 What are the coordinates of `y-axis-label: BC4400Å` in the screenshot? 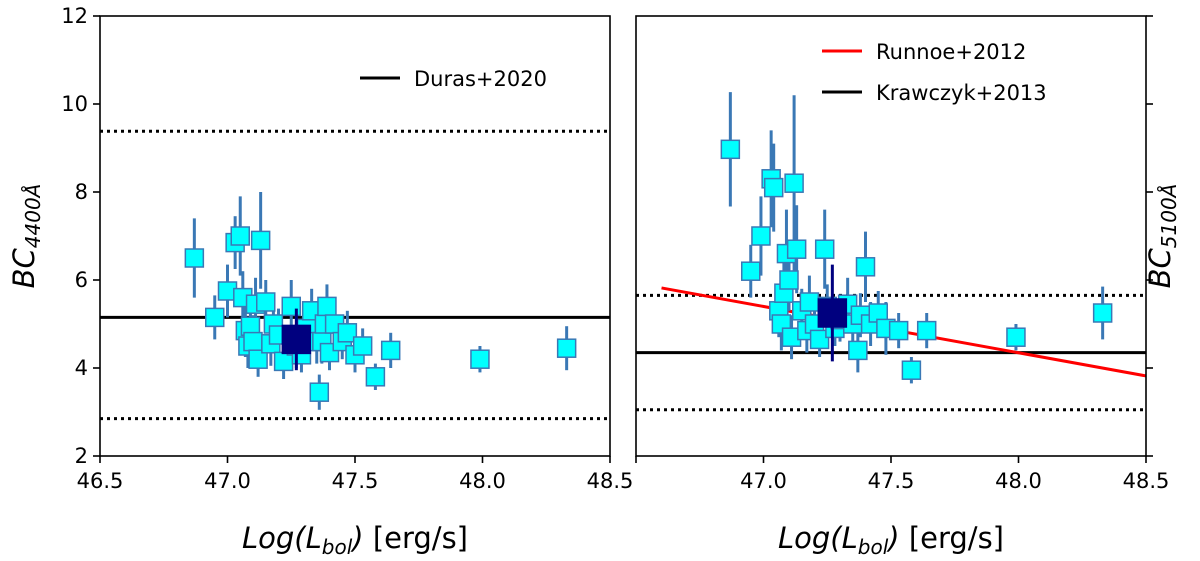 It's located at (26, 236).